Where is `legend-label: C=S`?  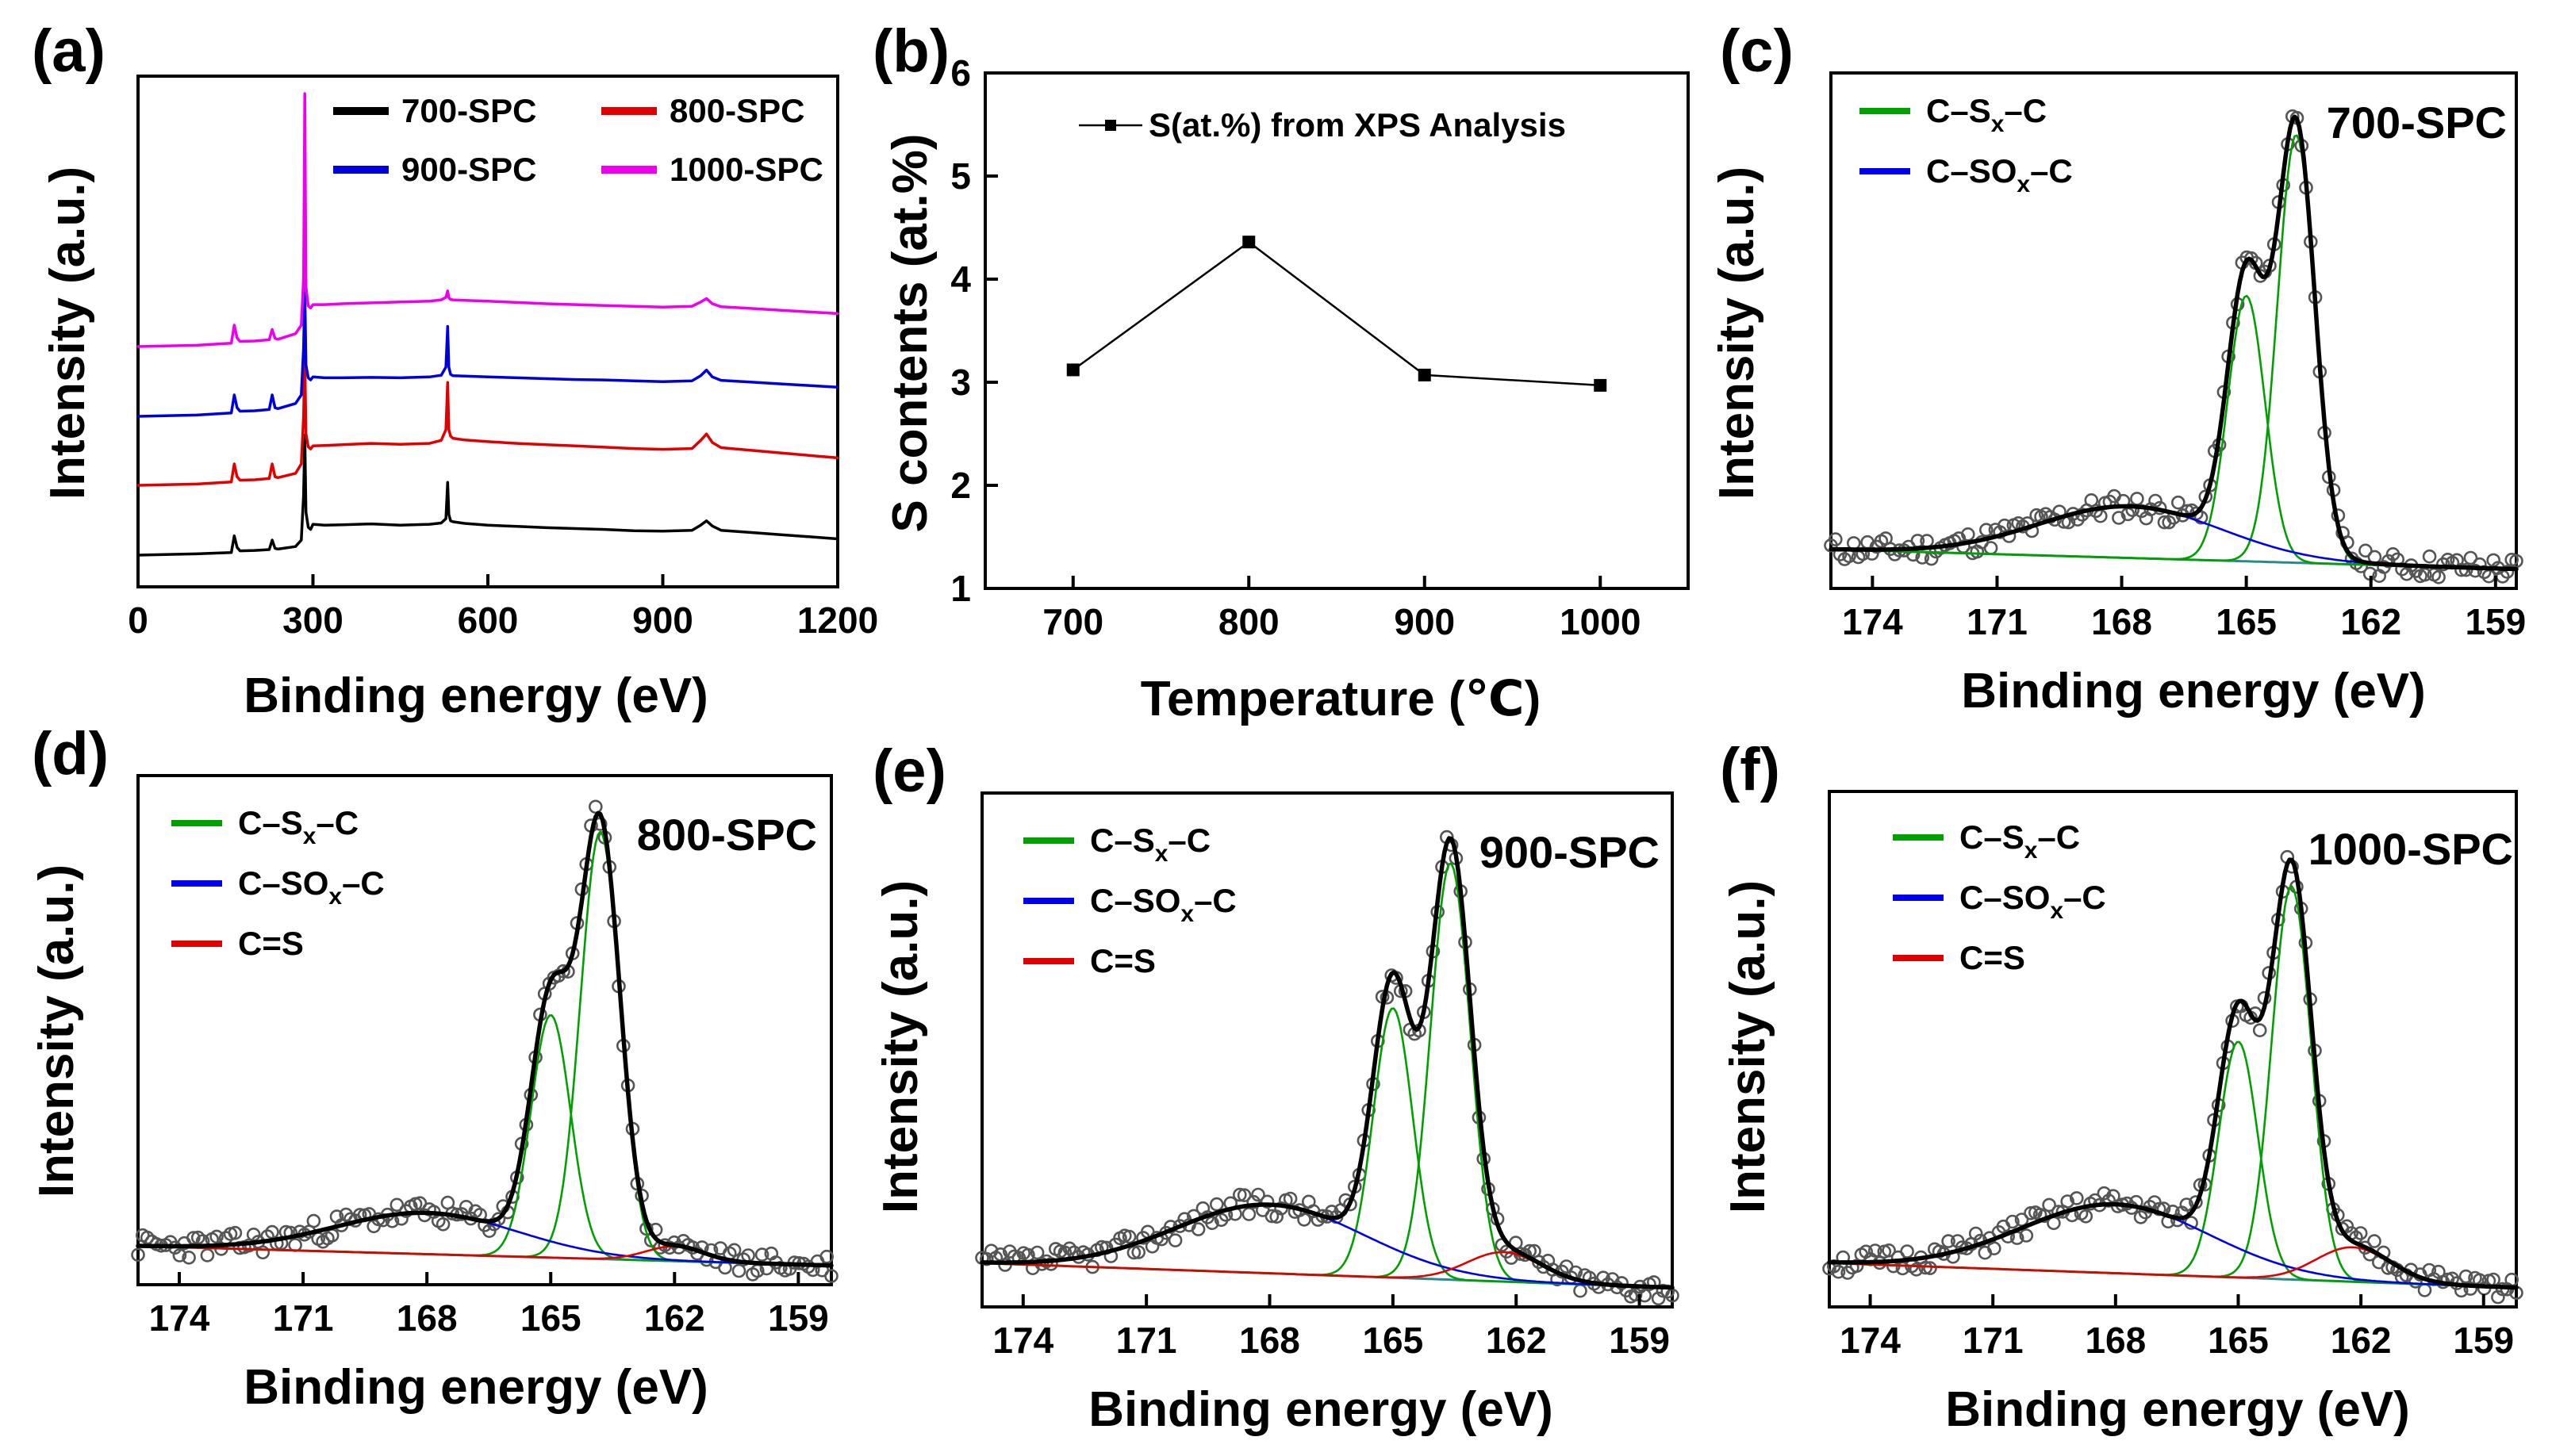
legend-label: C=S is located at coordinates (1123, 960).